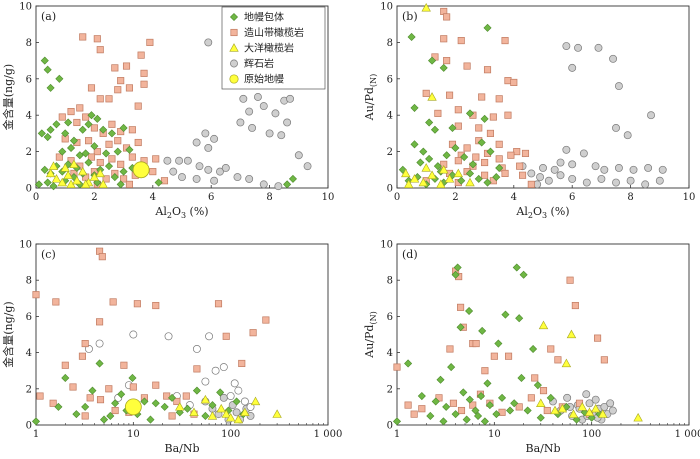 The height and width of the screenshot is (459, 700). What do you see at coordinates (29, 79) in the screenshot?
I see `y-tick-label: 6` at bounding box center [29, 79].